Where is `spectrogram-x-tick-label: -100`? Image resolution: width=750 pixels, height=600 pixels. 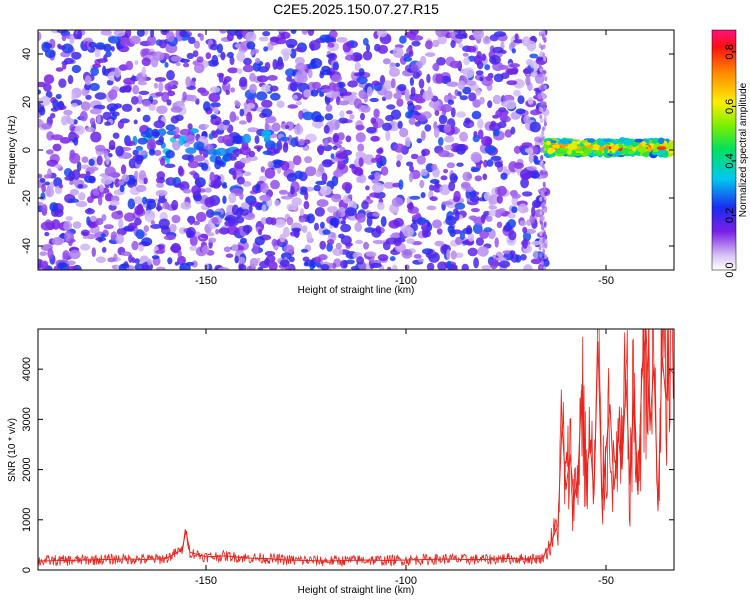
spectrogram-x-tick-label: -100 is located at coordinates (406, 281).